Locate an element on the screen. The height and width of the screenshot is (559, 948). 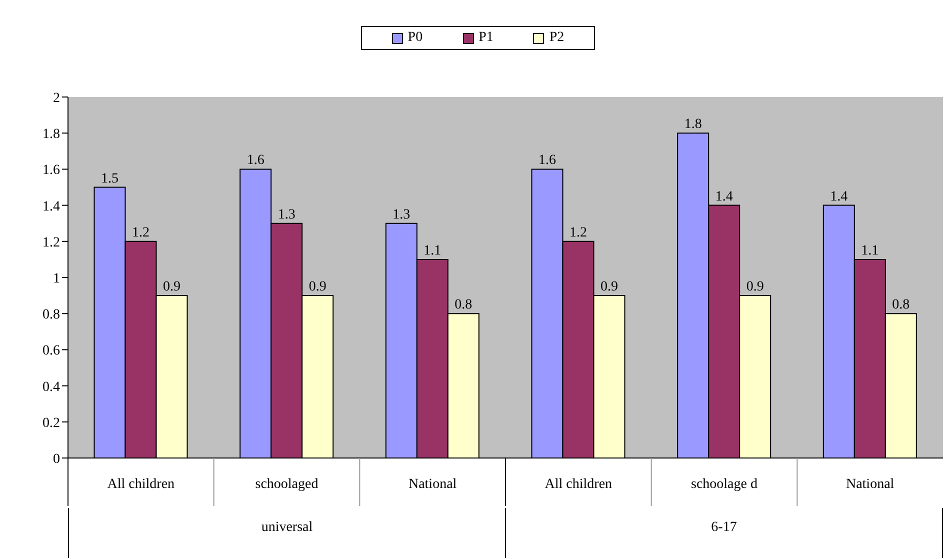
y-tick-label: 1.4 is located at coordinates (51, 206).